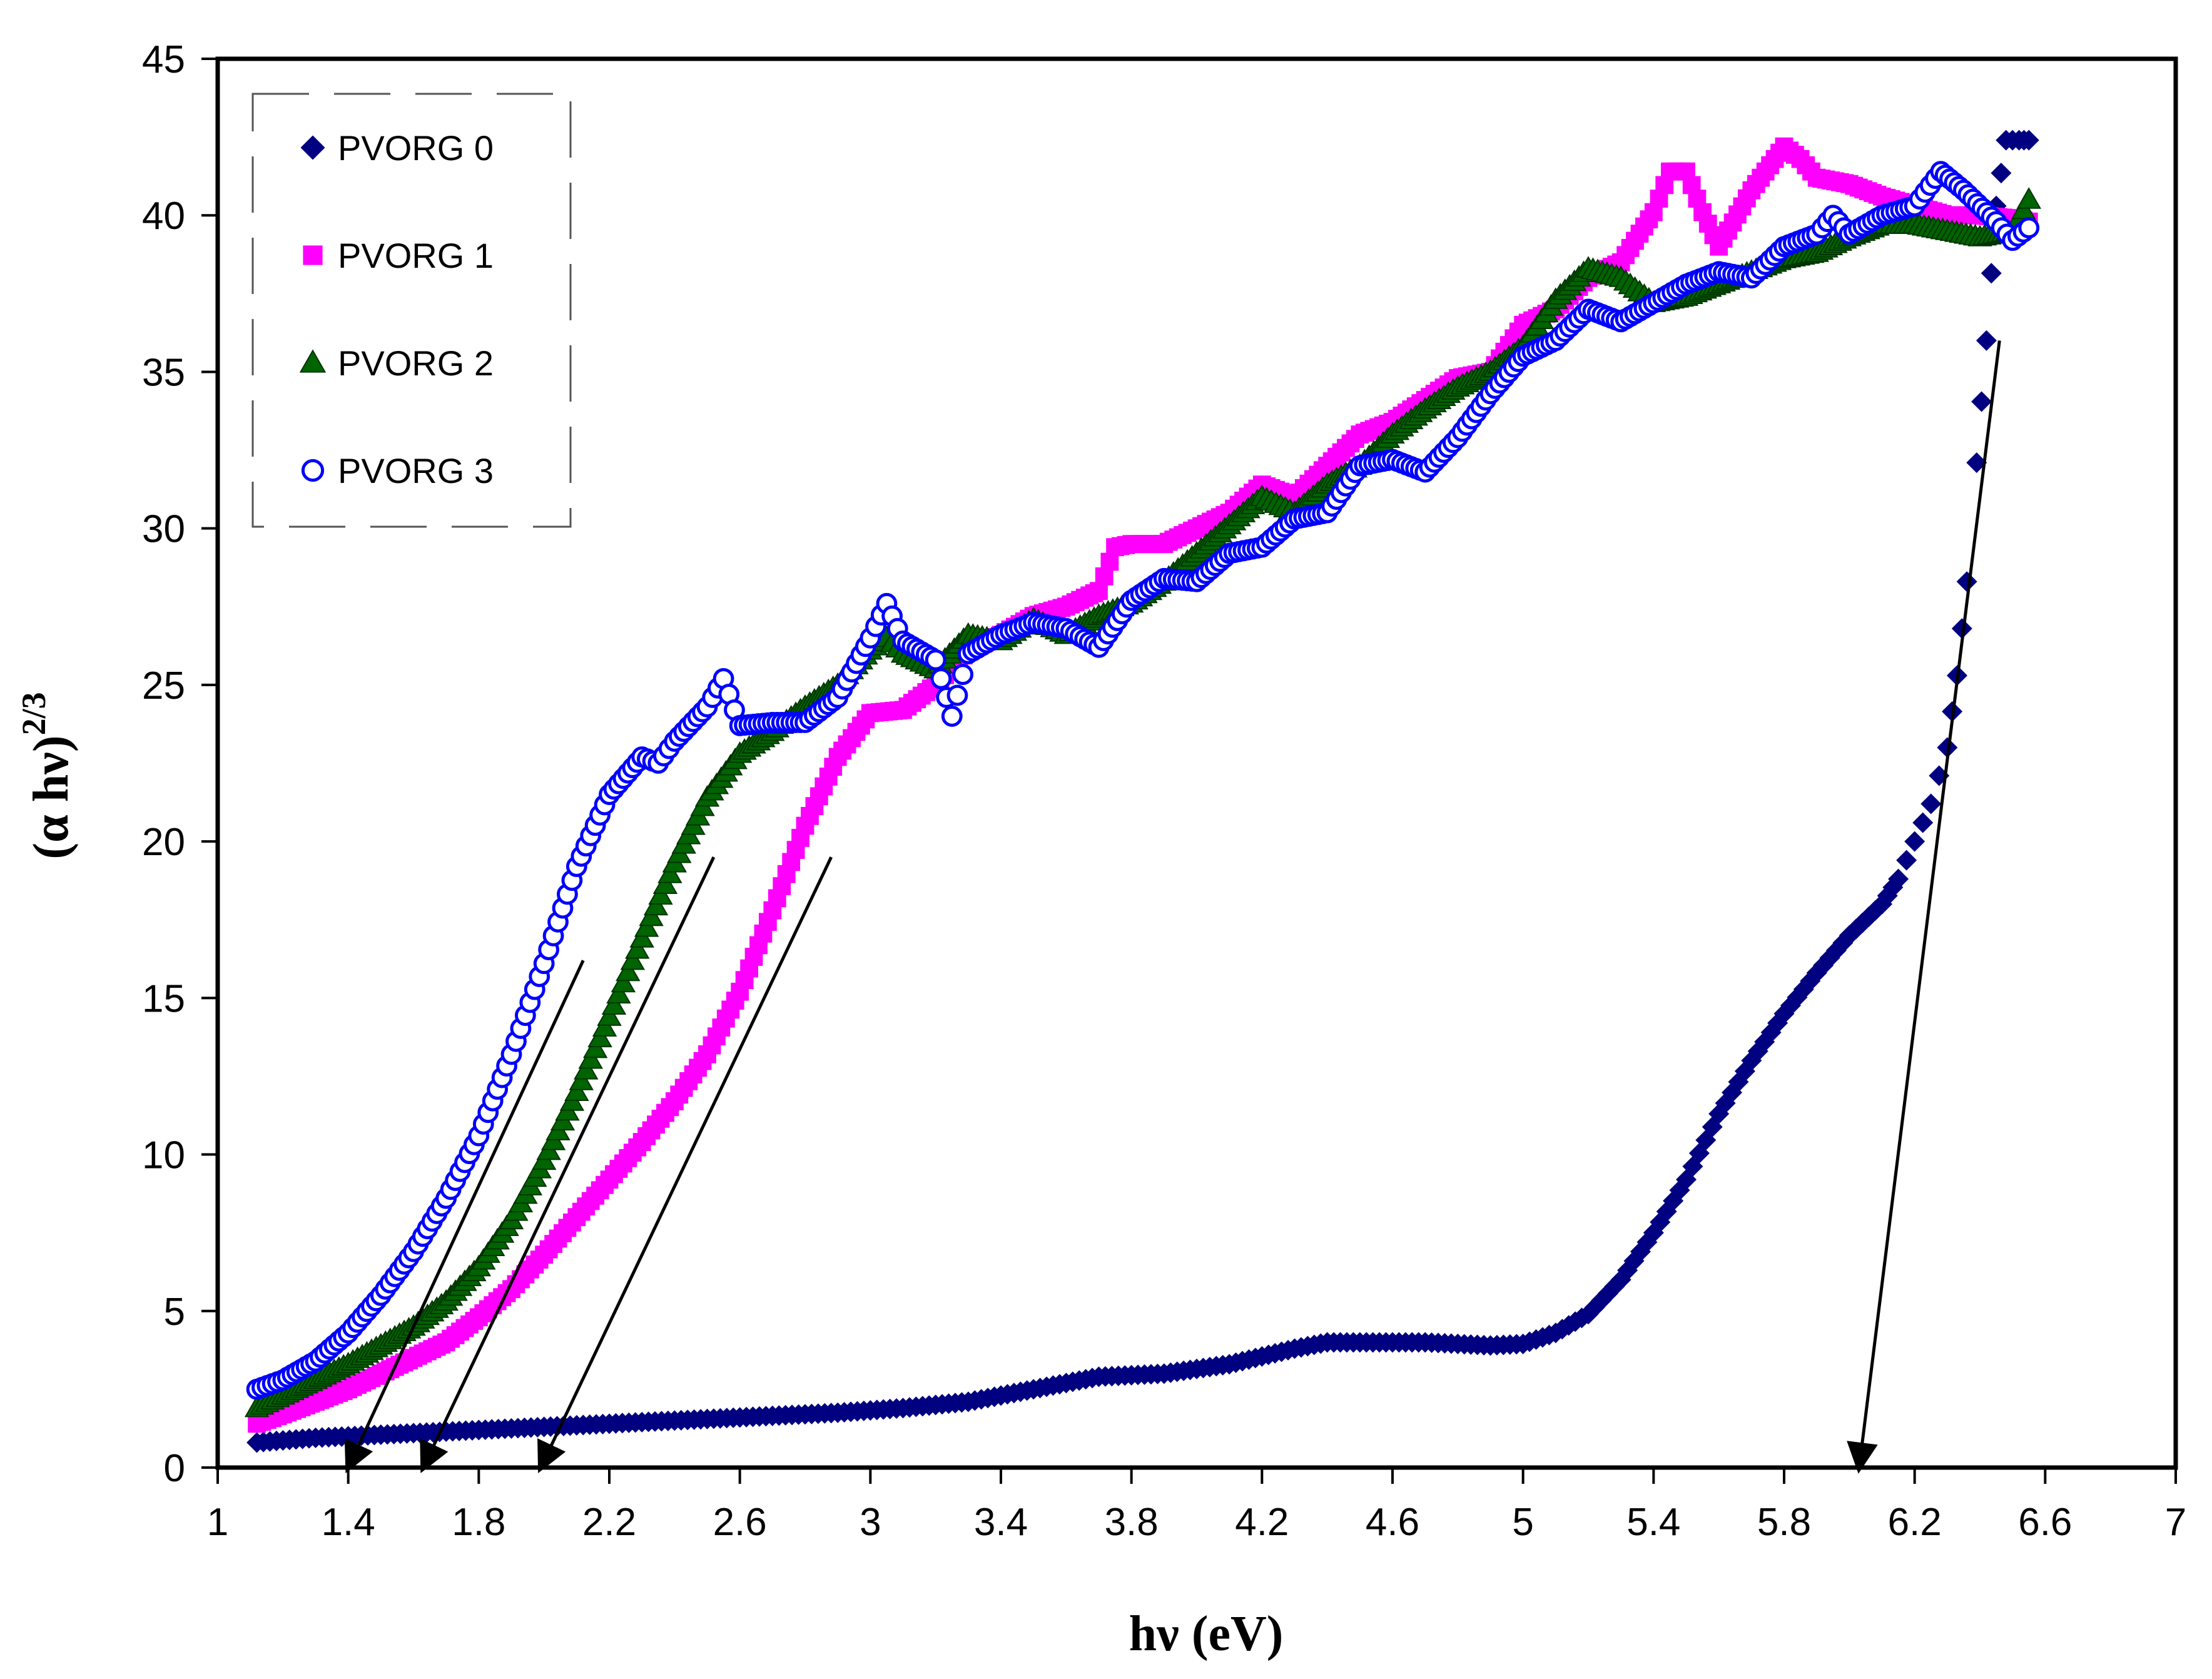  What do you see at coordinates (34, 713) in the screenshot?
I see `y-axis-title-exponent: 2/3` at bounding box center [34, 713].